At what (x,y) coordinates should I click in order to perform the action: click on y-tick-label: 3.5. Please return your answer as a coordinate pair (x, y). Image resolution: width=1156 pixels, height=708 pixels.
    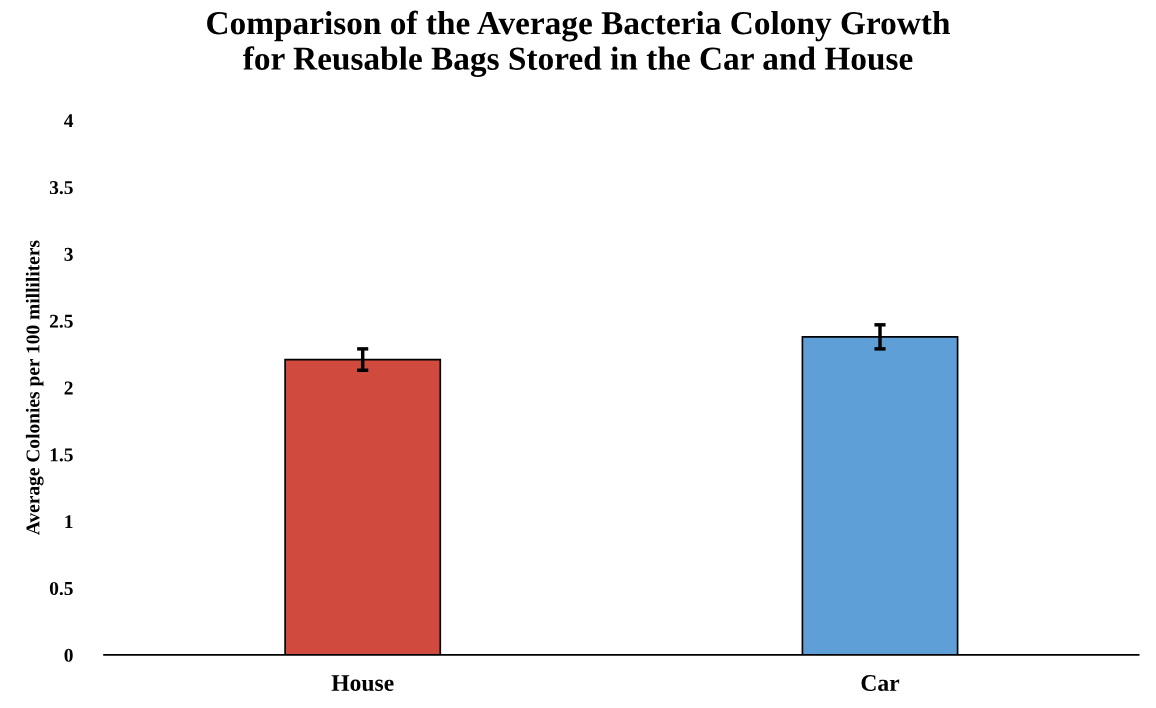
    Looking at the image, I should click on (61, 188).